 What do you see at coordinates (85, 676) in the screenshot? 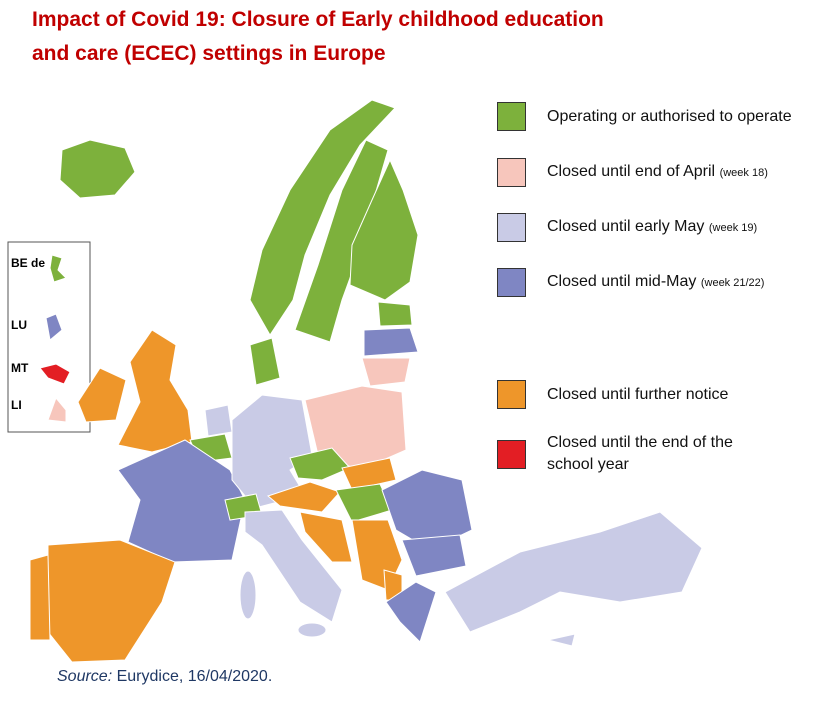
I see `source-label: Source:` at bounding box center [85, 676].